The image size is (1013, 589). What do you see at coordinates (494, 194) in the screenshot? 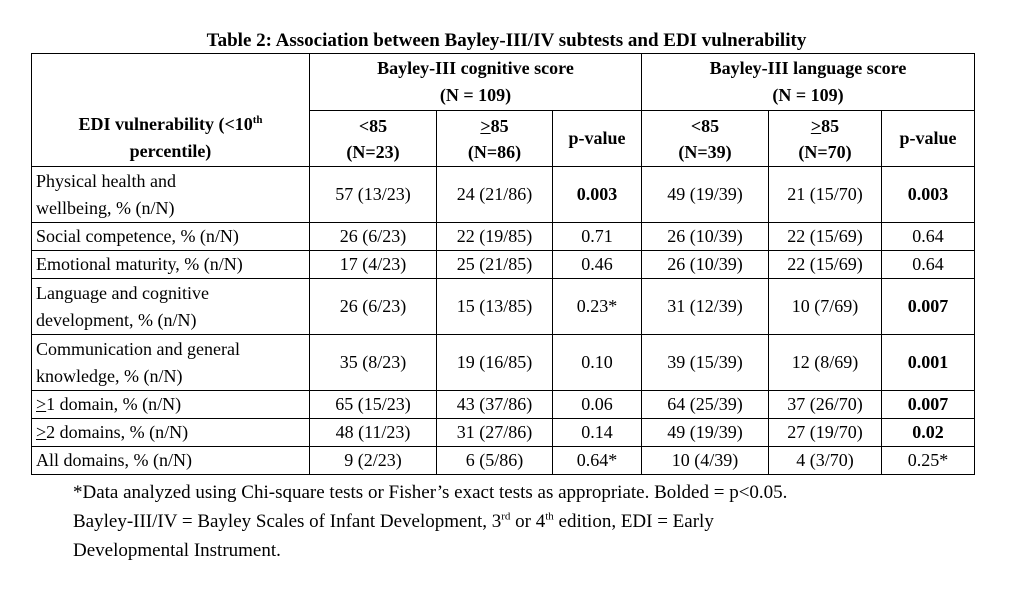
I see `cell-cog-ge85: 24 (21/86)` at bounding box center [494, 194].